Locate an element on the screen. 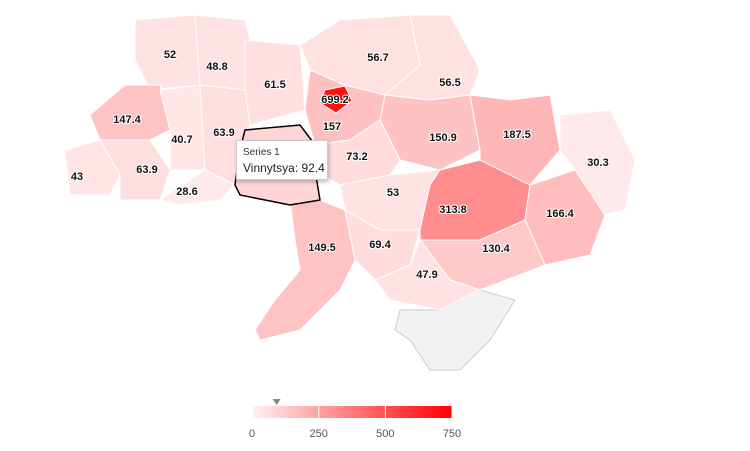 This screenshot has width=750, height=451. region-label: 61.5 is located at coordinates (274, 85).